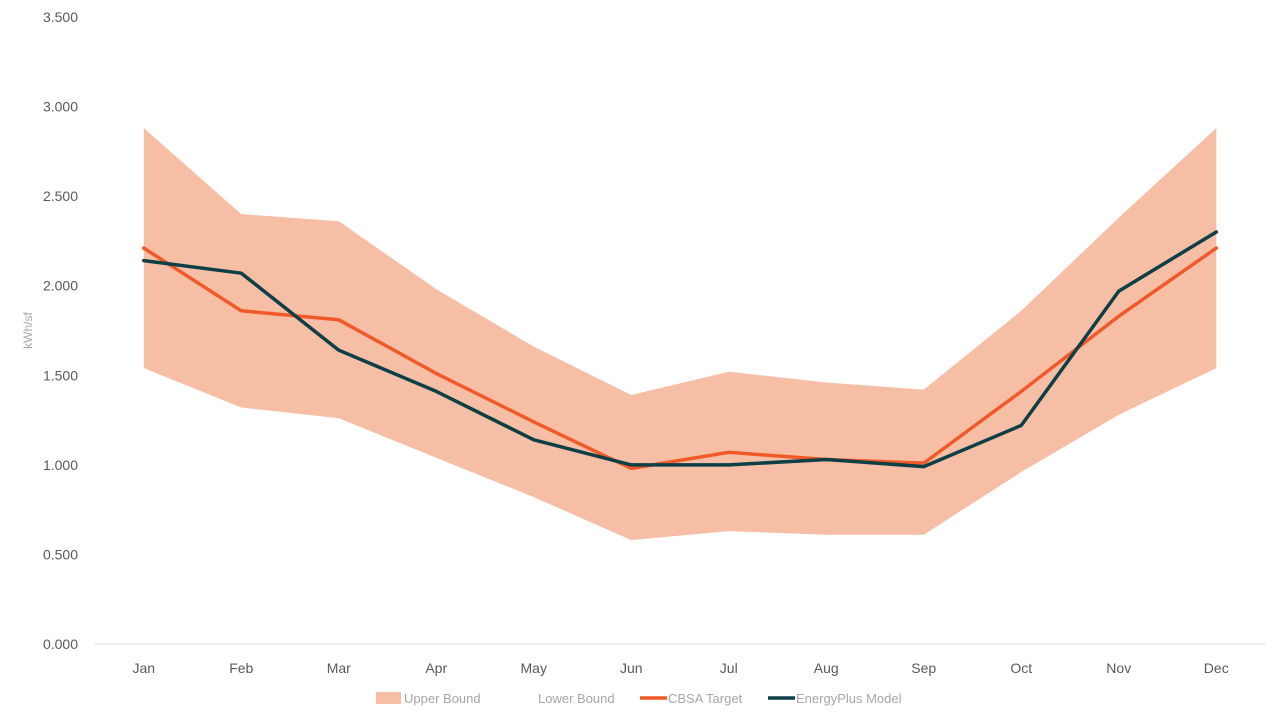  Describe the element at coordinates (60, 465) in the screenshot. I see `y-tick-label: 1.000` at that location.